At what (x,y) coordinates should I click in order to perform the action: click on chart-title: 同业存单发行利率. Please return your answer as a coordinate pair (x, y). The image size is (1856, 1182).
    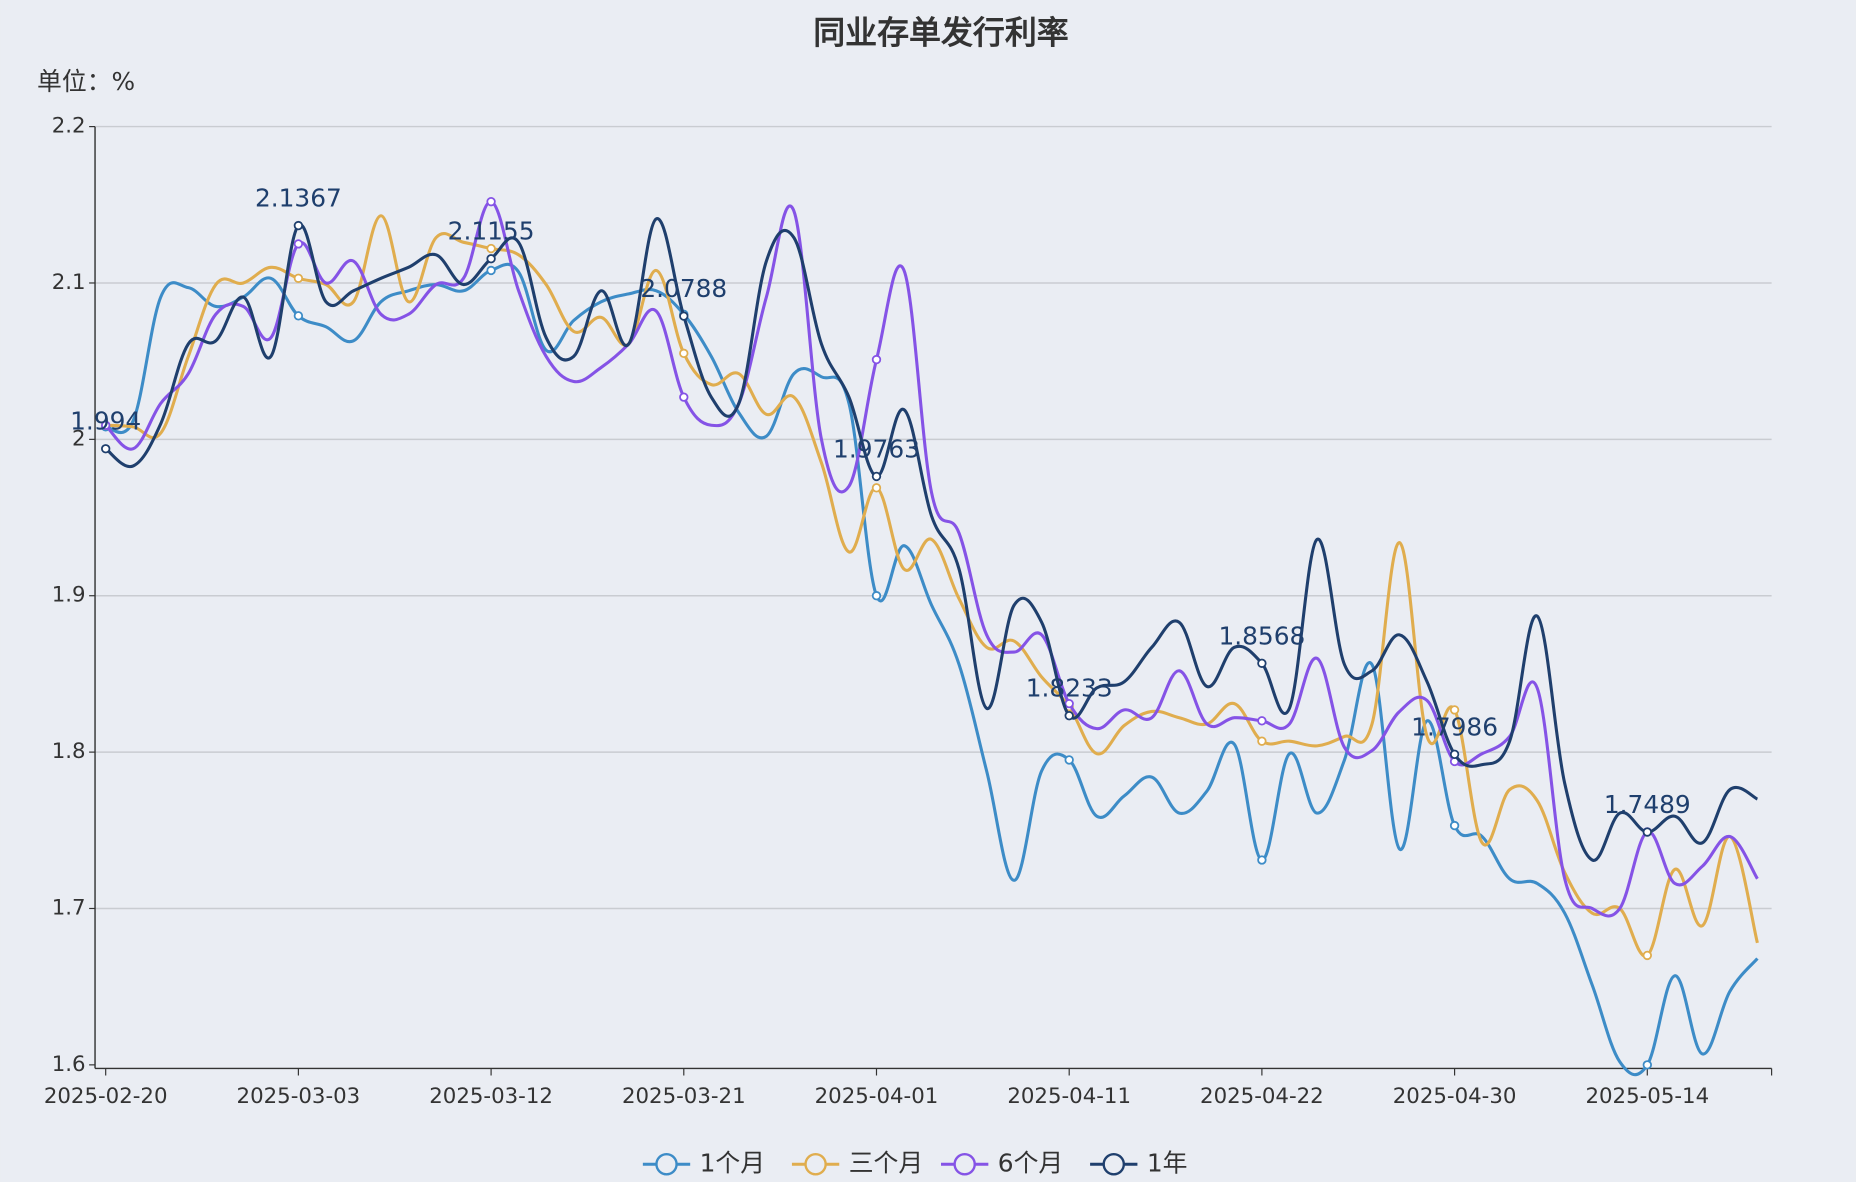
    Looking at the image, I should click on (941, 32).